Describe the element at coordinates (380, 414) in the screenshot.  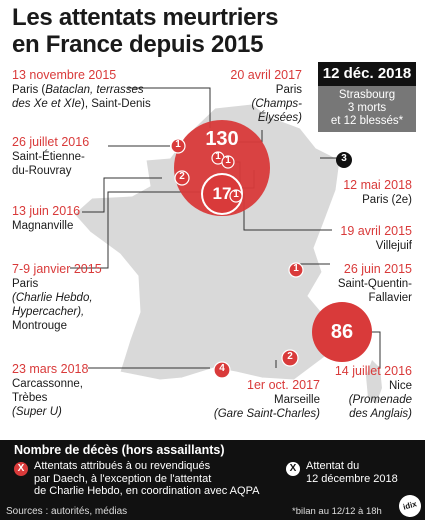
I see `label-text-italic: des Anglais)` at that location.